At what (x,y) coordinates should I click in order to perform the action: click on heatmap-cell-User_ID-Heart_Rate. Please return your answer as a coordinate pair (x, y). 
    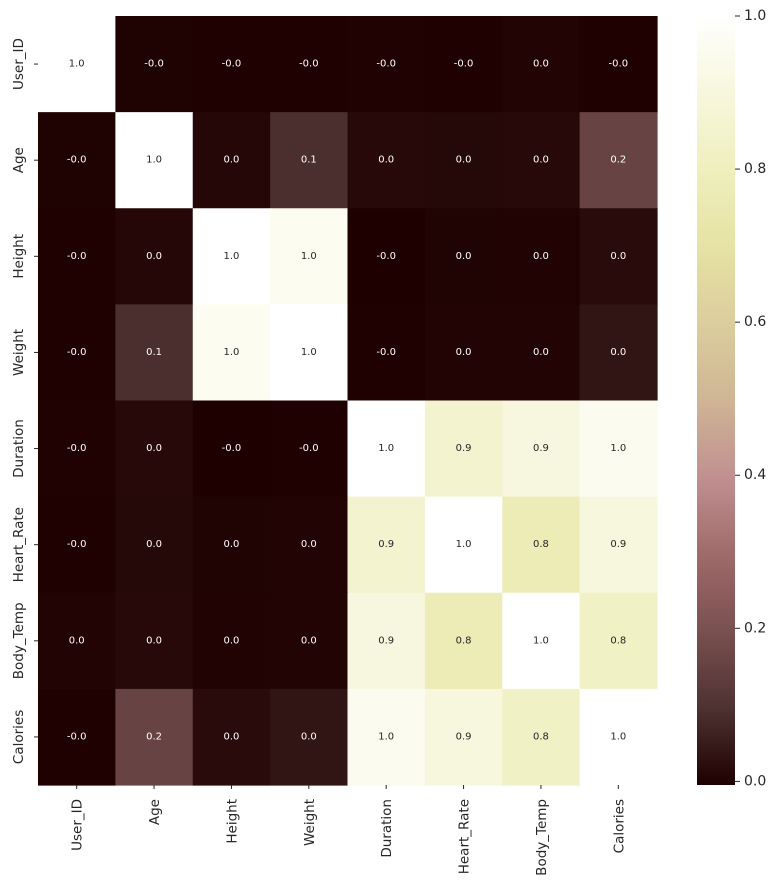
    Looking at the image, I should click on (463, 64).